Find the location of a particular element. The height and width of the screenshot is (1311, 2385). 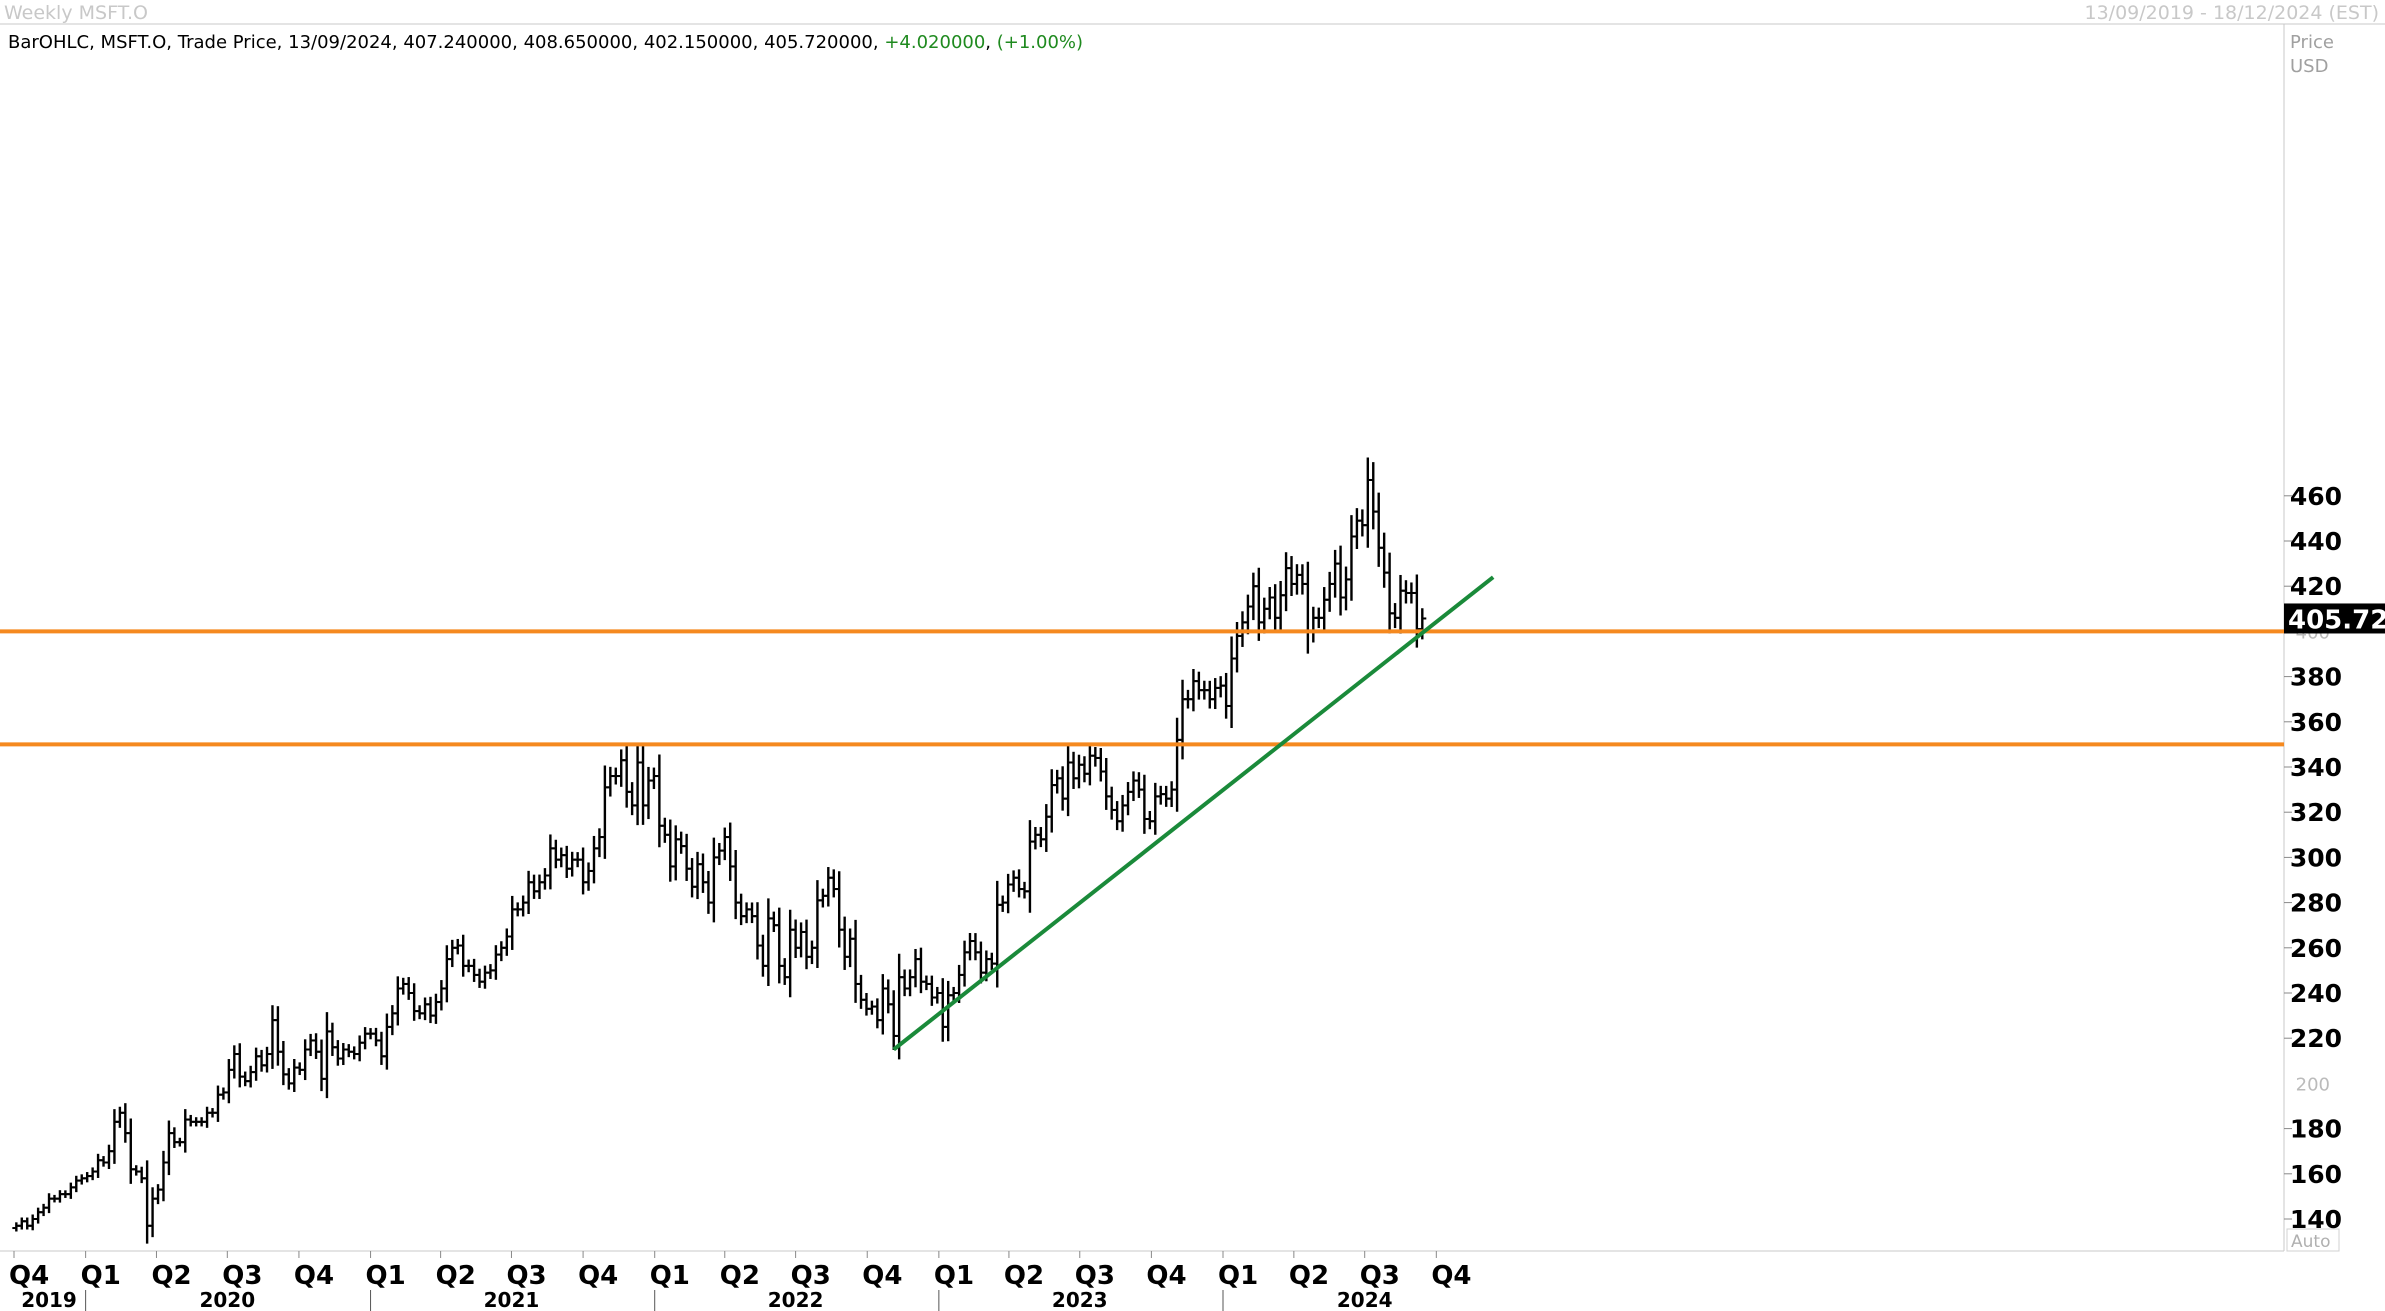

auto-scale-button is located at coordinates (2313, 1240).